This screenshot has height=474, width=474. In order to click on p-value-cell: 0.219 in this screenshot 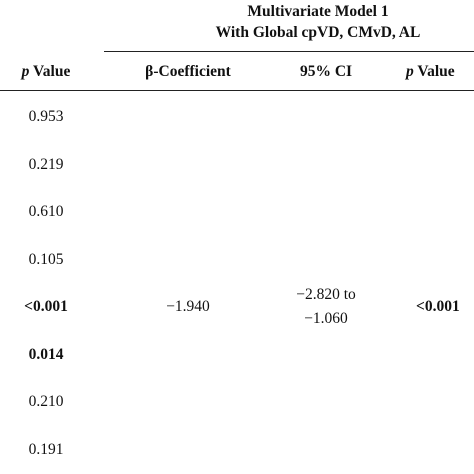, I will do `click(46, 164)`.